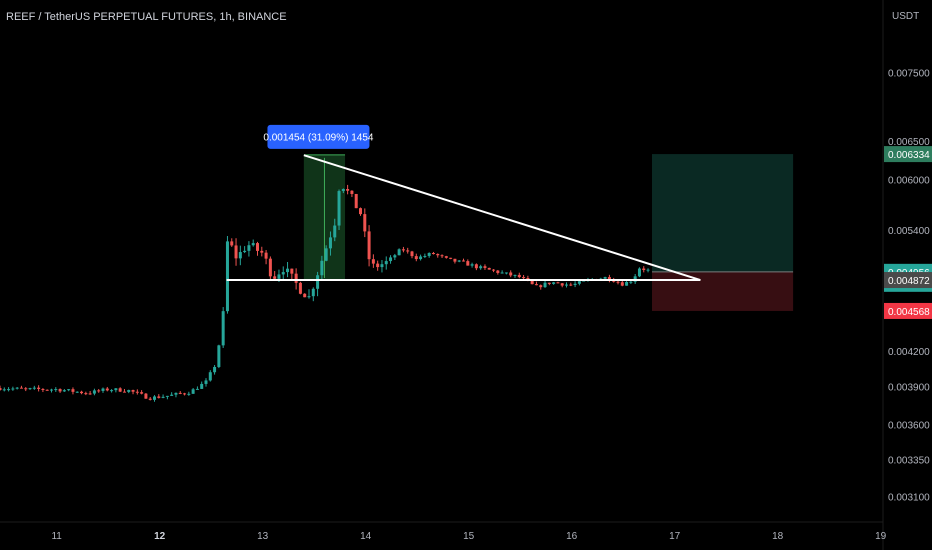  I want to click on chart-drawings: 0.001454 (31.09%) 1454, so click(463, 203).